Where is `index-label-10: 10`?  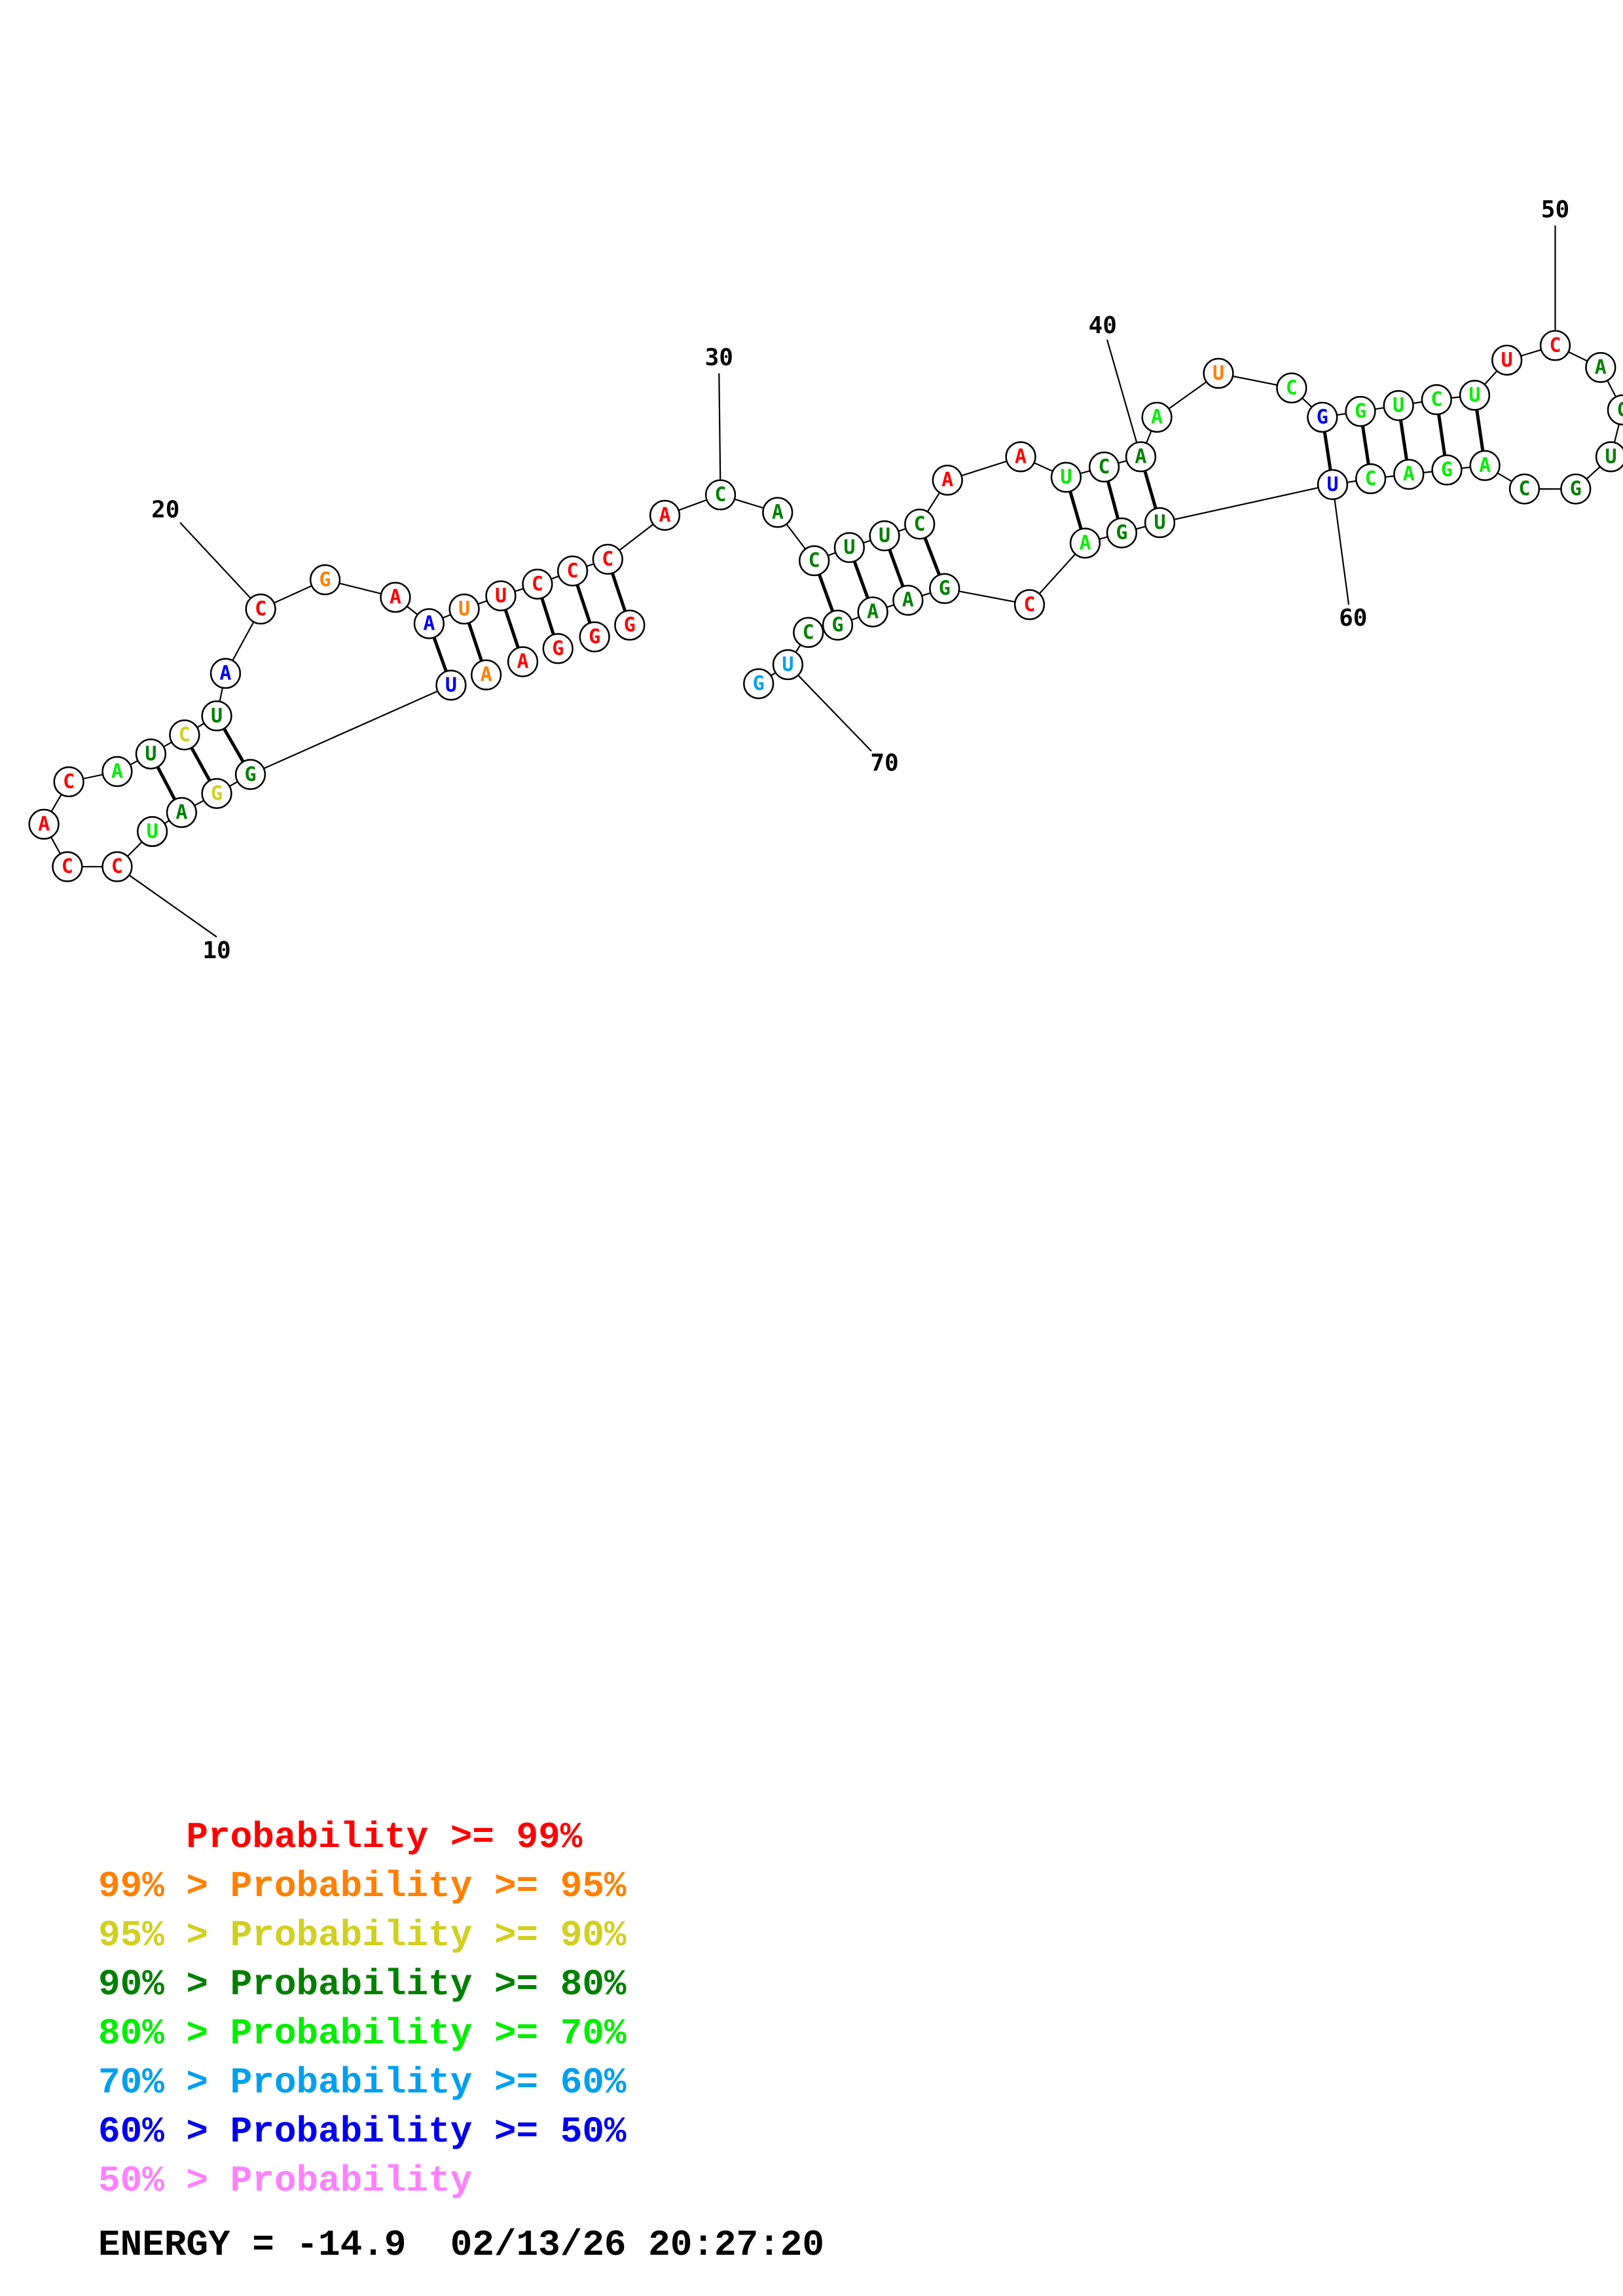 index-label-10: 10 is located at coordinates (216, 950).